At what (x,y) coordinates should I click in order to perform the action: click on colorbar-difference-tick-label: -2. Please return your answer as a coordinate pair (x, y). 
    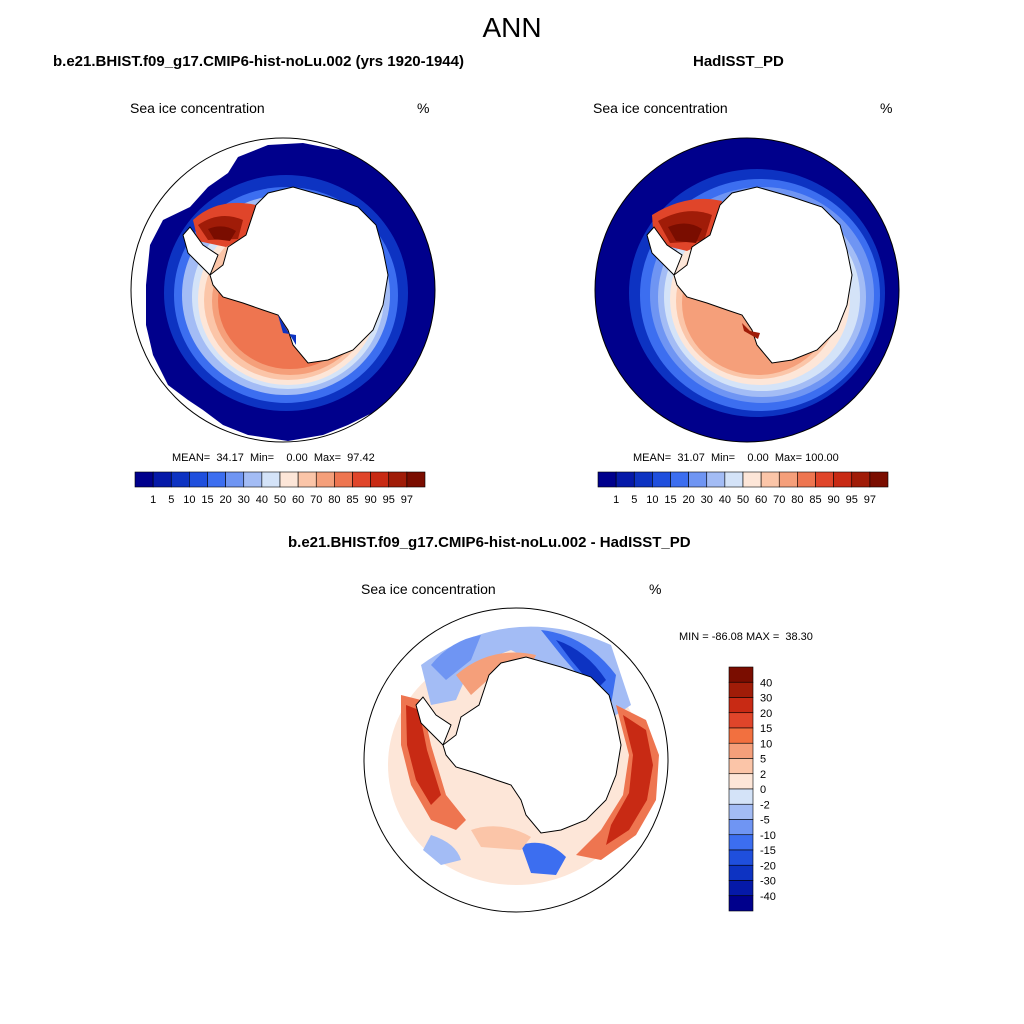
    Looking at the image, I should click on (765, 805).